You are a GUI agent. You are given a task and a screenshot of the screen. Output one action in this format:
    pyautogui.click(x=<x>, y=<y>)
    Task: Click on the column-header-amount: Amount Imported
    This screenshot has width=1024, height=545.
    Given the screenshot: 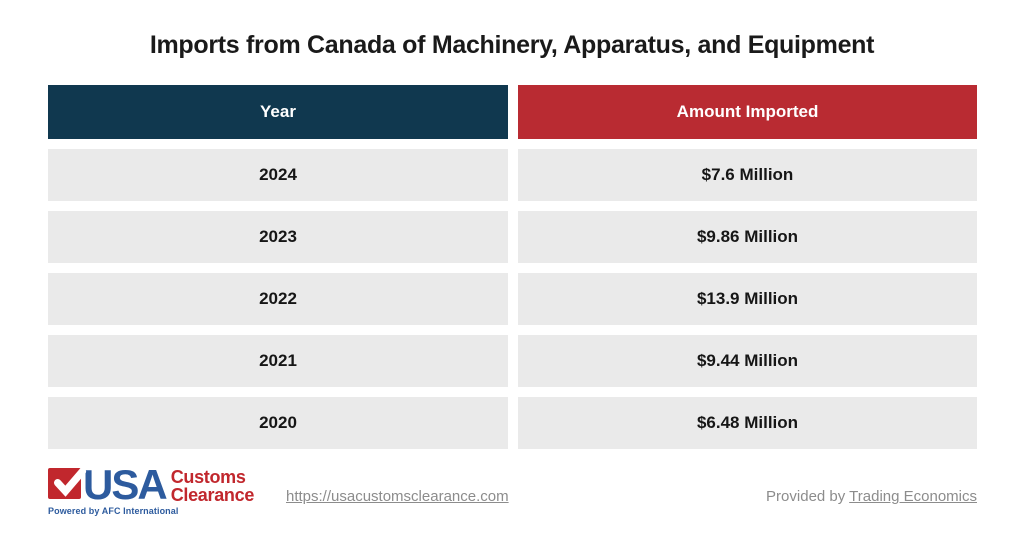 What is the action you would take?
    pyautogui.click(x=747, y=112)
    